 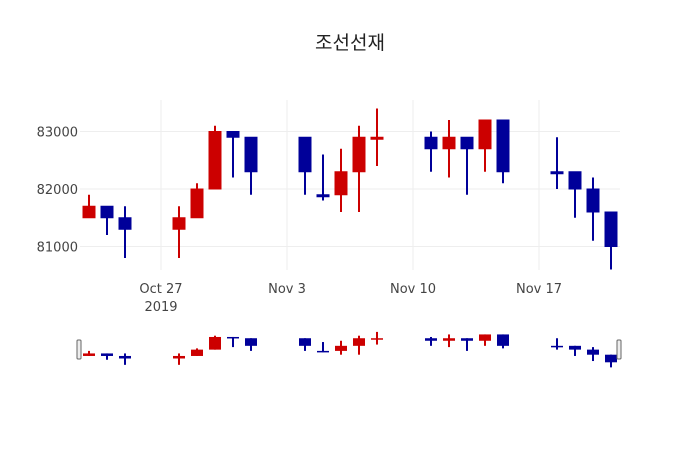 I want to click on y-tick-label: 83000, so click(x=57, y=133).